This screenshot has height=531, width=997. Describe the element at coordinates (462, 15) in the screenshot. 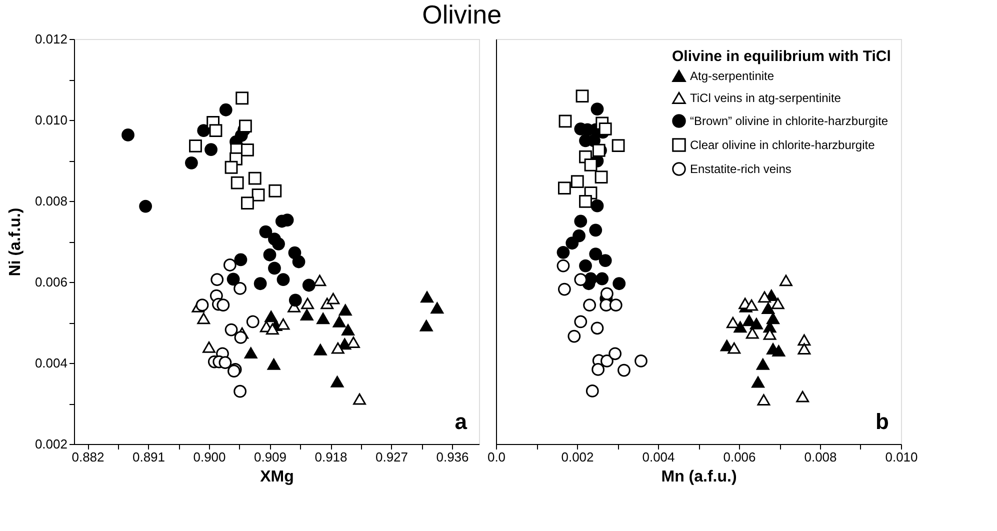

I see `chart-title: Olivine` at that location.